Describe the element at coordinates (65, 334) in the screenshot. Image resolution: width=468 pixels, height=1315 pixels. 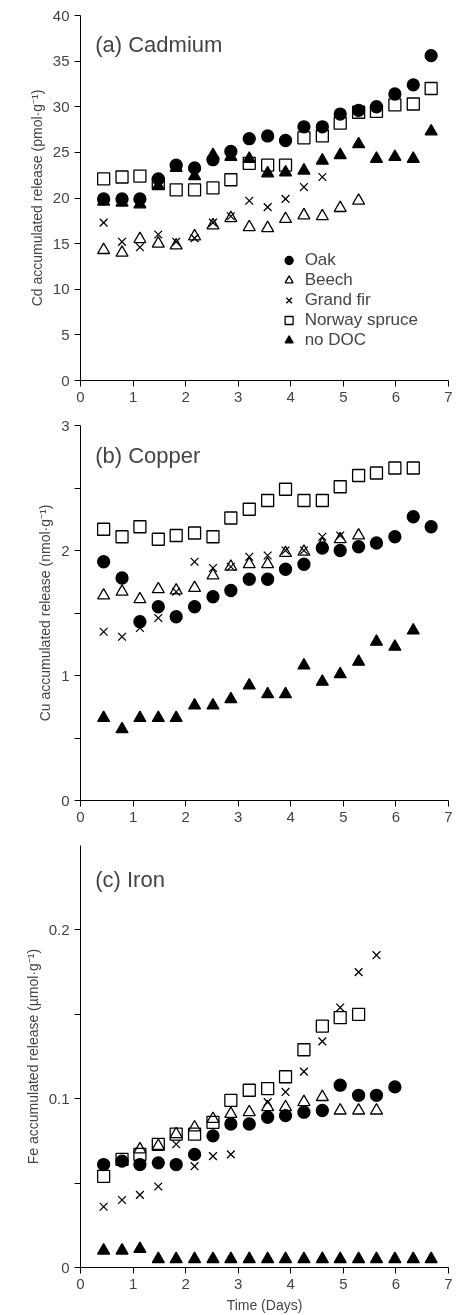
I see `y-tick-label: 5` at that location.